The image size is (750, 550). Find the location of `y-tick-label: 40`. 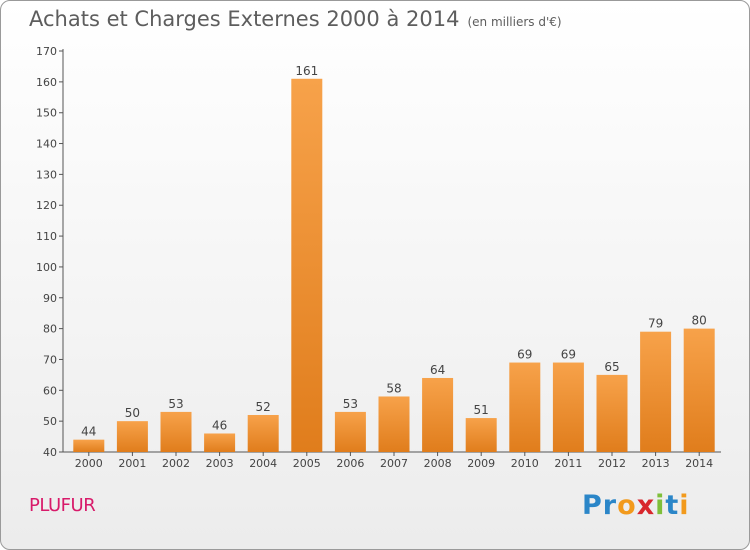

y-tick-label: 40 is located at coordinates (50, 452).